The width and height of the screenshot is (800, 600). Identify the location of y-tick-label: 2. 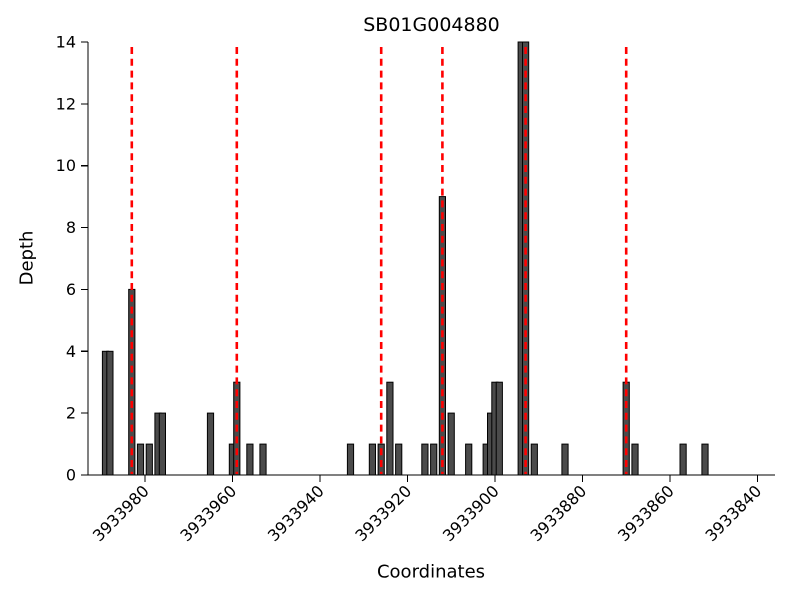
(71, 413).